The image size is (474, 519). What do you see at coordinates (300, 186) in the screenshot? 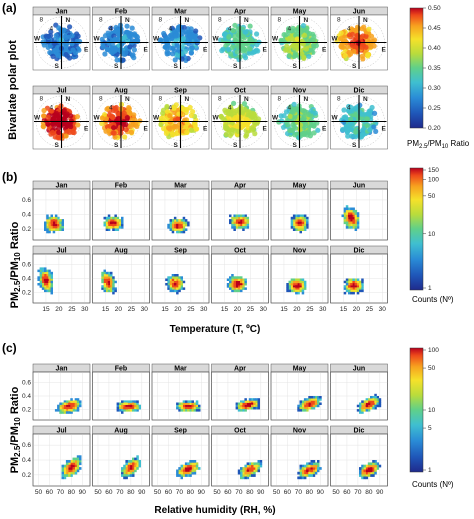
I see `gridB-may-title: May` at bounding box center [300, 186].